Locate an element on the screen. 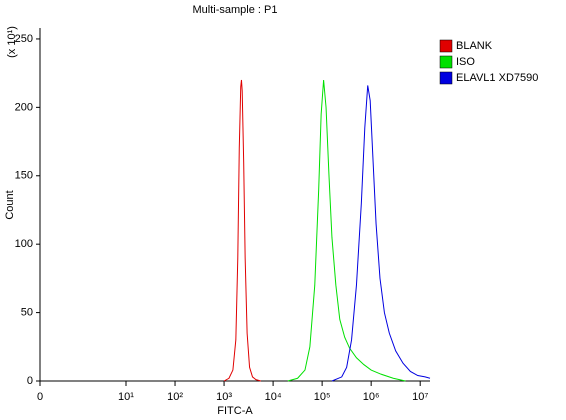 The width and height of the screenshot is (566, 420). x-axis-label: FITC-A is located at coordinates (235, 411).